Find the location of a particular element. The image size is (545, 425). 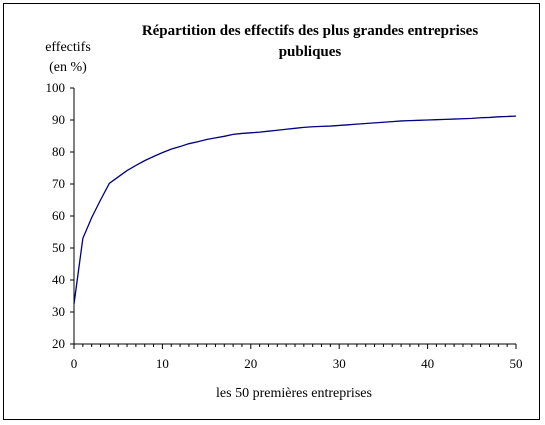

y-axis-label-line-2: (en %) is located at coordinates (68, 67).